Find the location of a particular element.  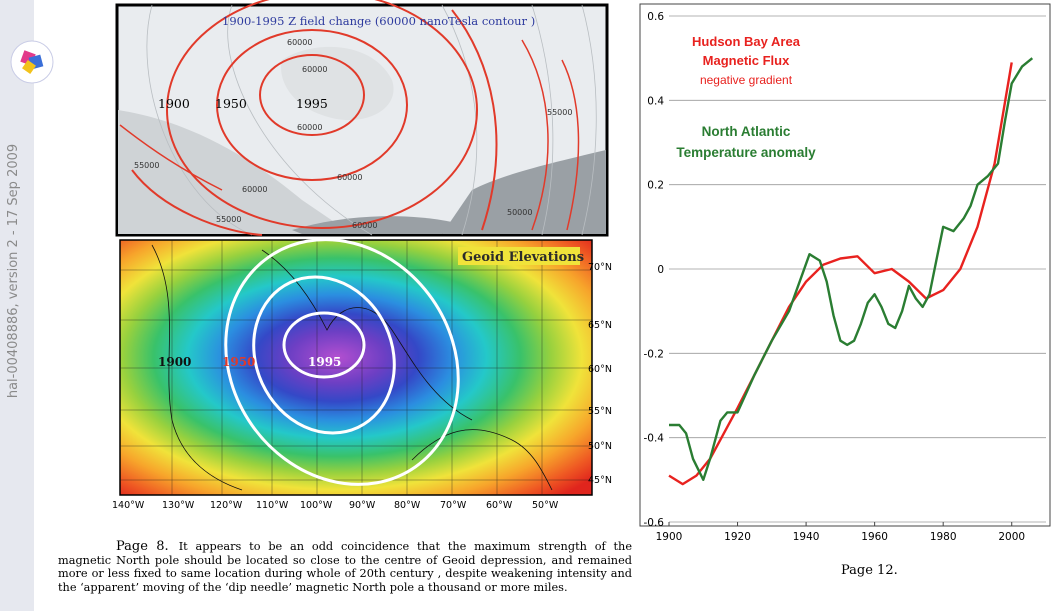

x-tick-label: 2000 is located at coordinates (1011, 537).